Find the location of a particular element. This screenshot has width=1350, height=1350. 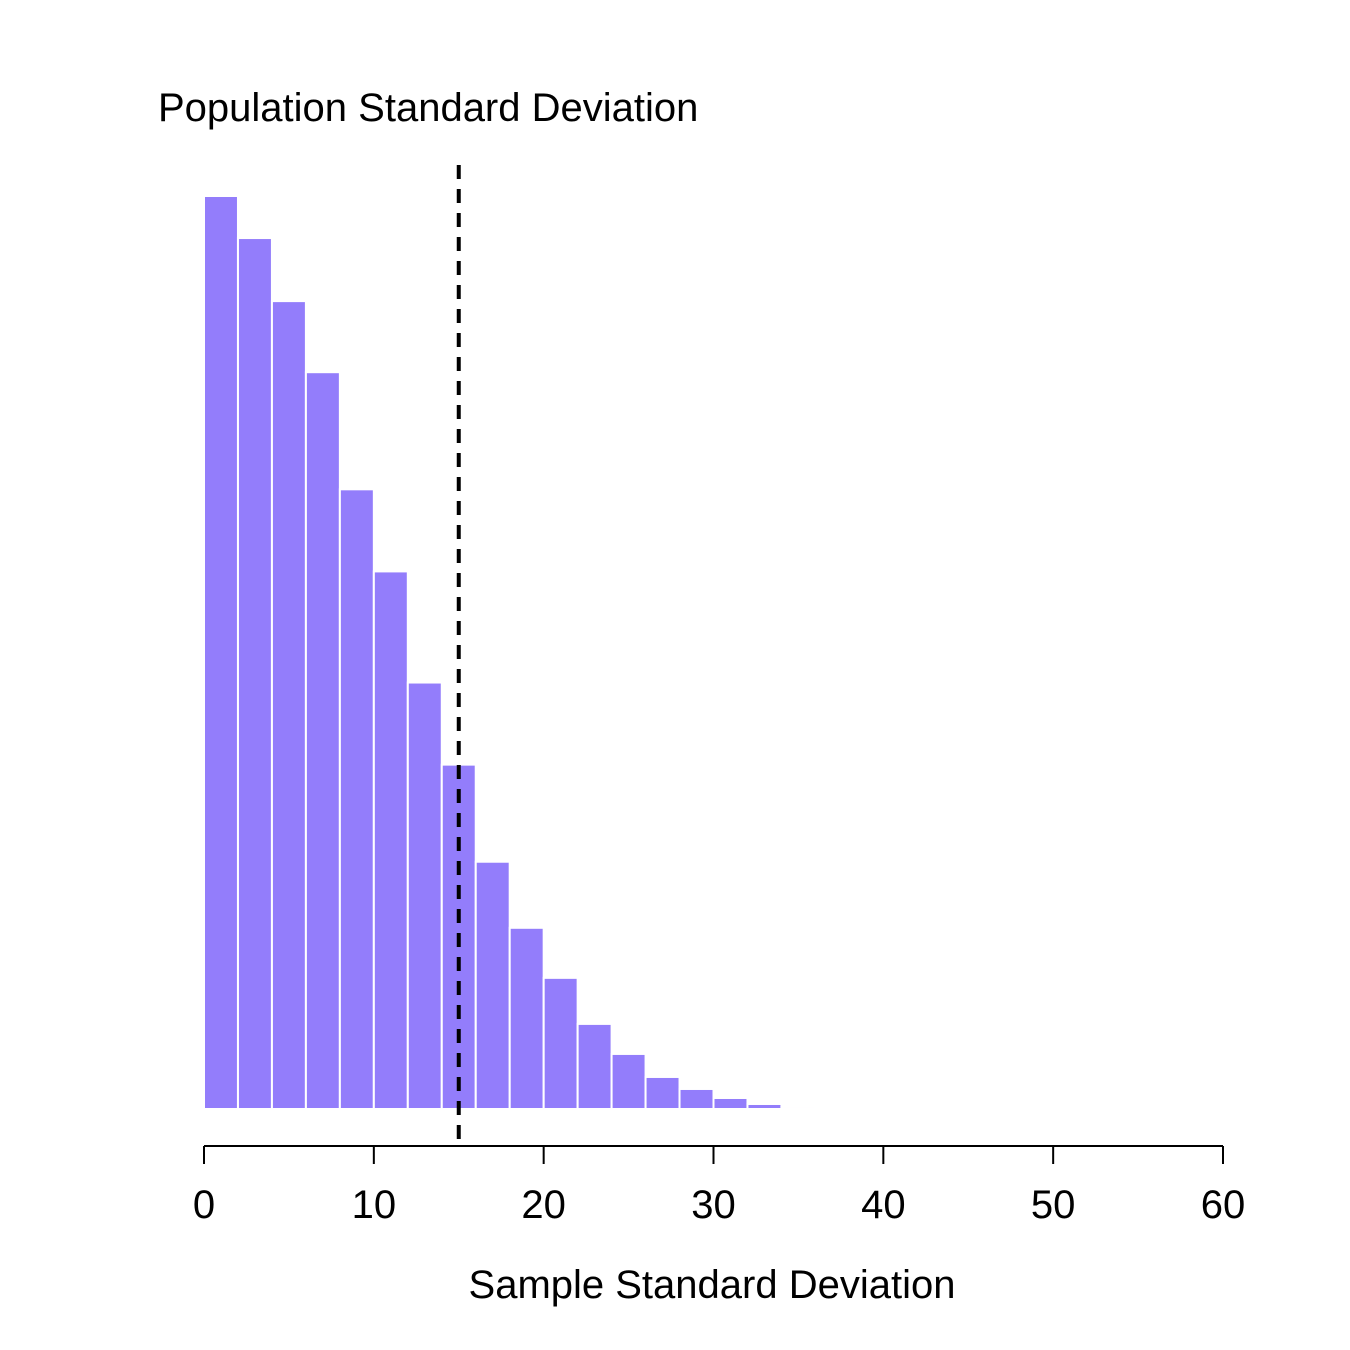

chart-title: Population Standard Deviation is located at coordinates (428, 108).